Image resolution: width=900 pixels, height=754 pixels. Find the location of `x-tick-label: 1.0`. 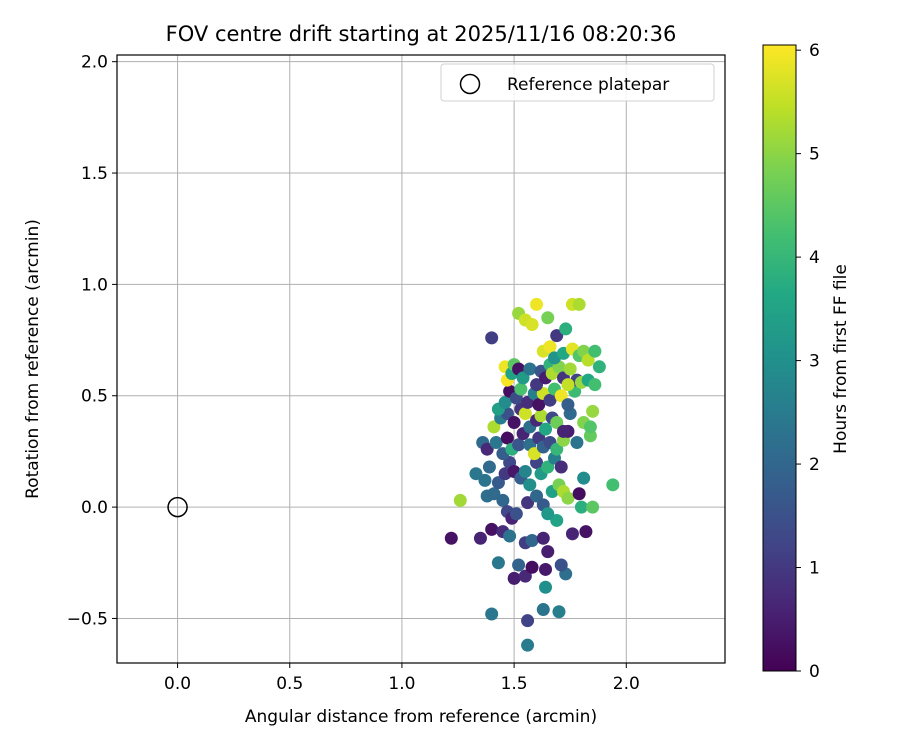

x-tick-label: 1.0 is located at coordinates (401, 684).